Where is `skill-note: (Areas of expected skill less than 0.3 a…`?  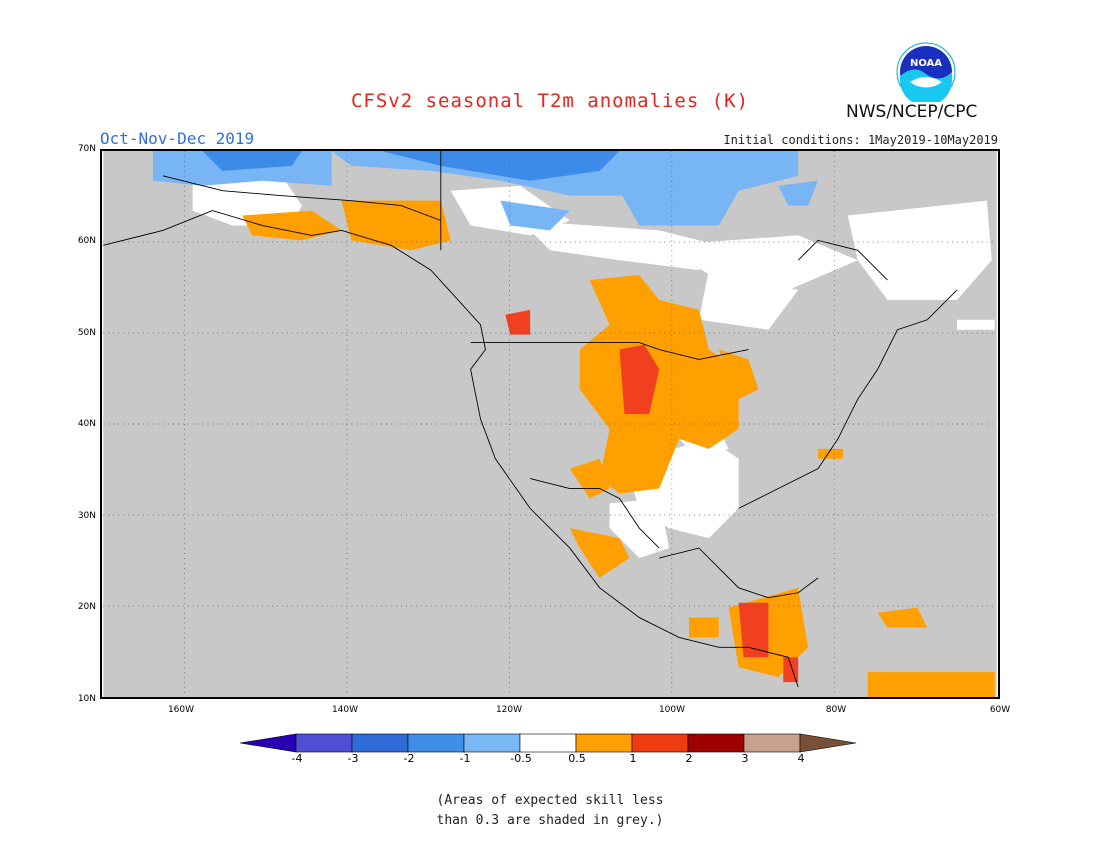 skill-note: (Areas of expected skill less than 0.3 a… is located at coordinates (550, 811).